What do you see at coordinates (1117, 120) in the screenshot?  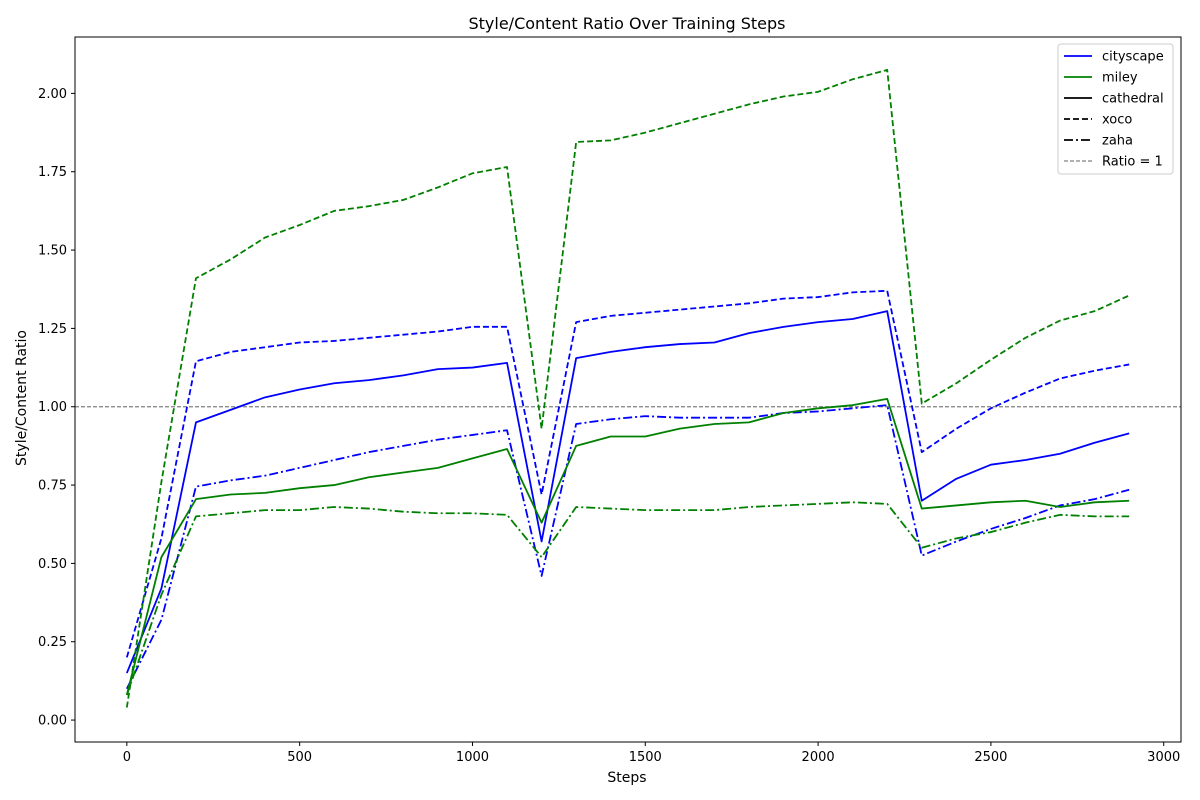 I see `legend-label: xoco` at bounding box center [1117, 120].